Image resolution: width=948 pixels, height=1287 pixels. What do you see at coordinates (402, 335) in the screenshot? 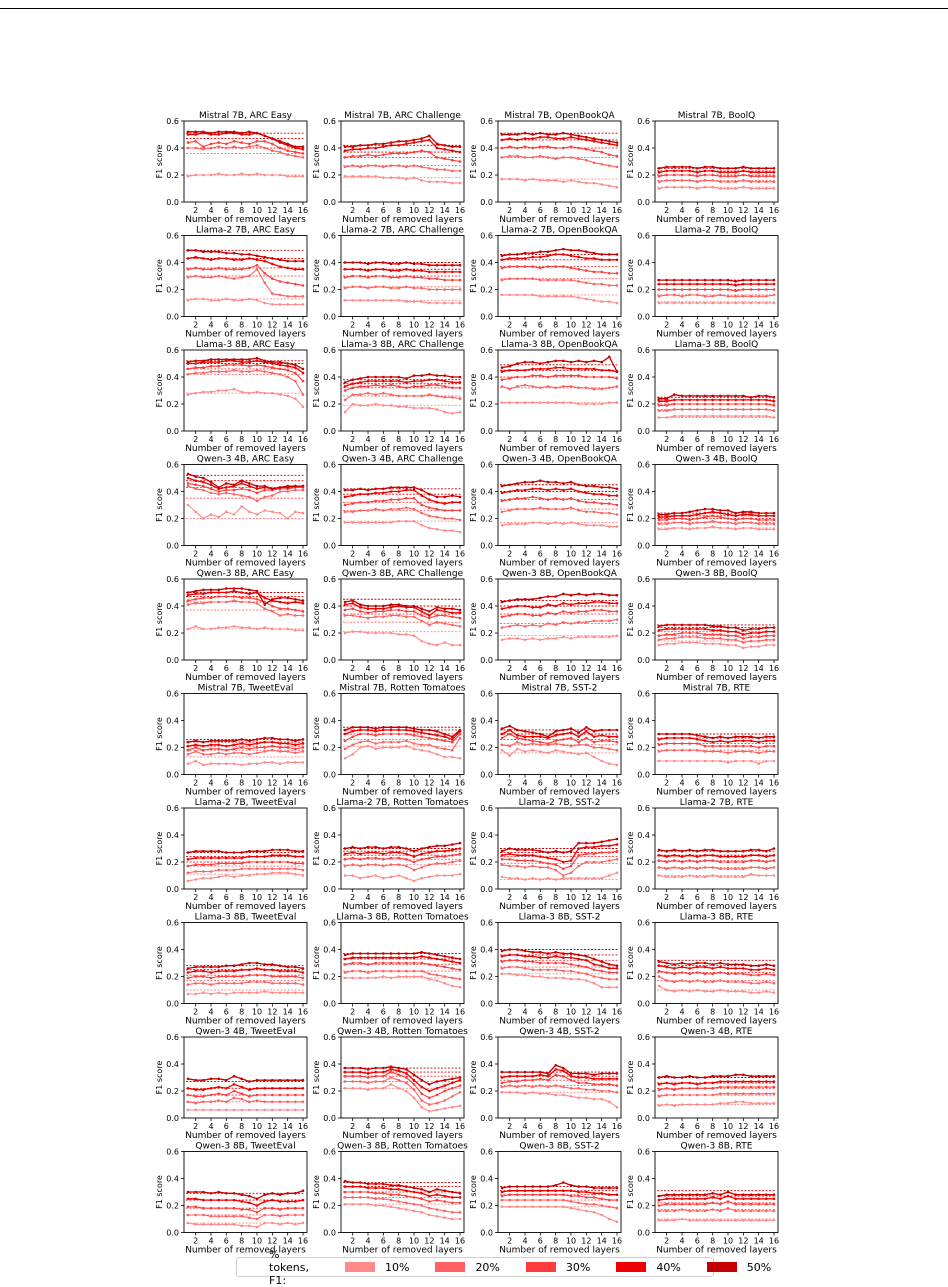
I see `x-axis-label: Number of removed layers` at bounding box center [402, 335].